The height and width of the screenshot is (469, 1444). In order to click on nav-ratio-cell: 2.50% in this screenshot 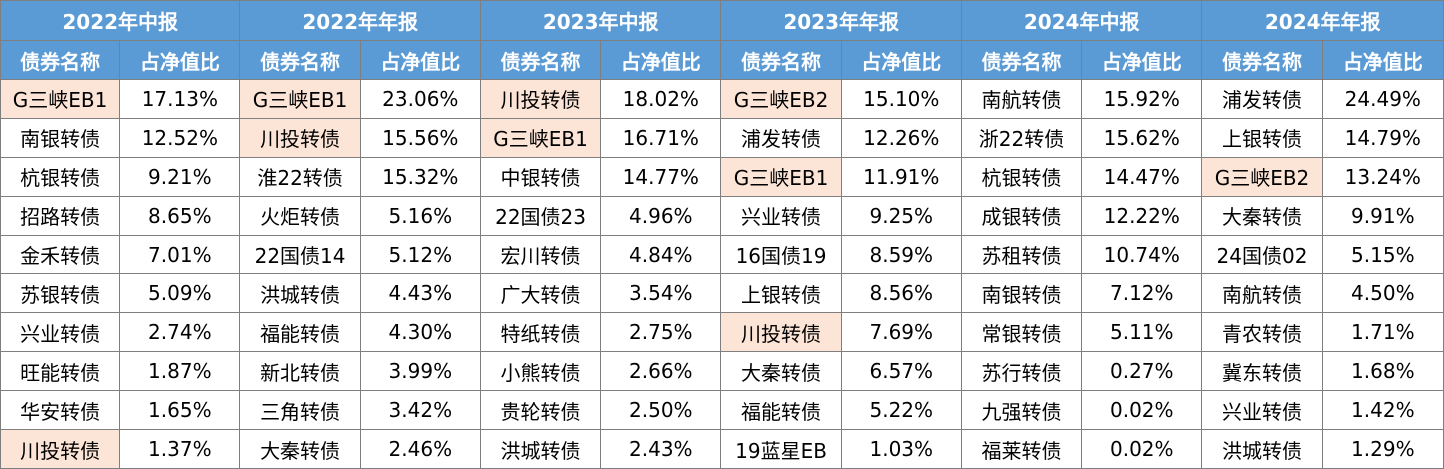, I will do `click(661, 410)`.